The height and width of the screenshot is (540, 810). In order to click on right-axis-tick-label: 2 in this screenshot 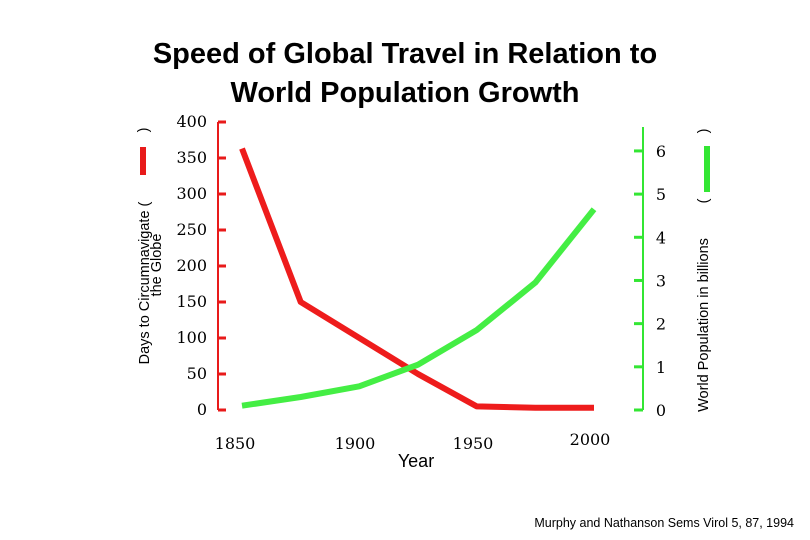, I will do `click(661, 324)`.